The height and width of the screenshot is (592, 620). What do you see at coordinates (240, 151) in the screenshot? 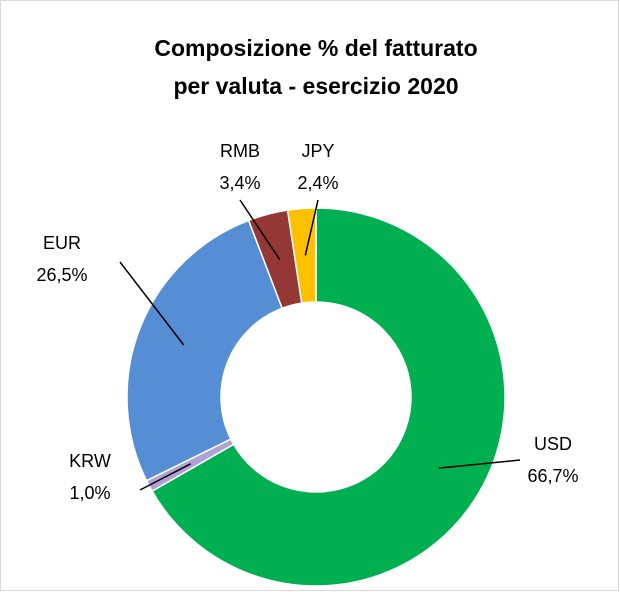
I see `data-label-name: RMB` at bounding box center [240, 151].